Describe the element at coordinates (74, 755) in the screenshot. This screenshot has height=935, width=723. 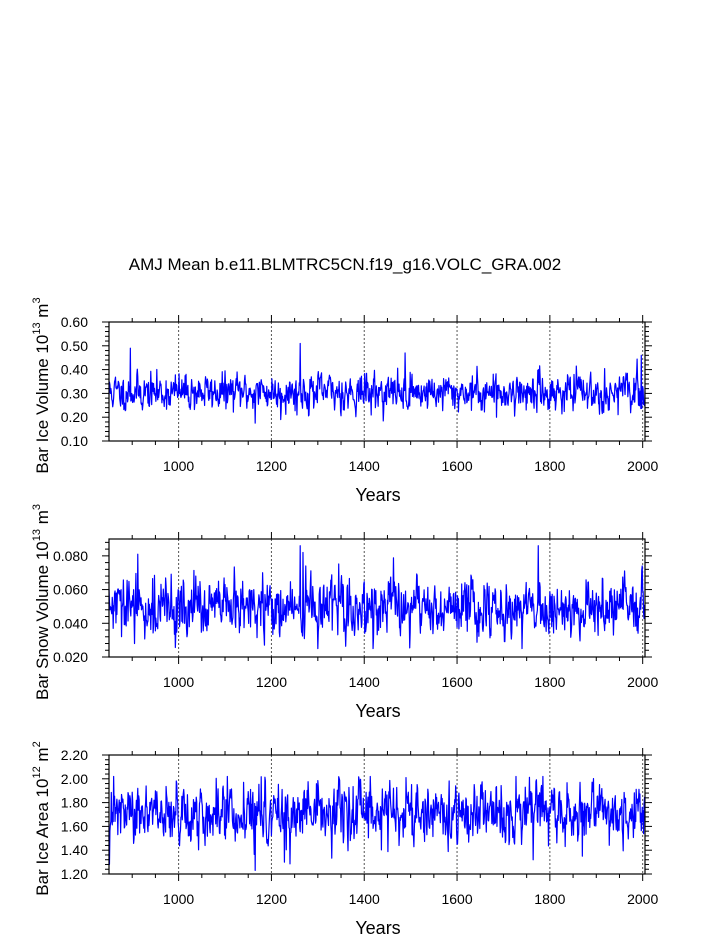
I see `y-tick-label: 2.20` at that location.